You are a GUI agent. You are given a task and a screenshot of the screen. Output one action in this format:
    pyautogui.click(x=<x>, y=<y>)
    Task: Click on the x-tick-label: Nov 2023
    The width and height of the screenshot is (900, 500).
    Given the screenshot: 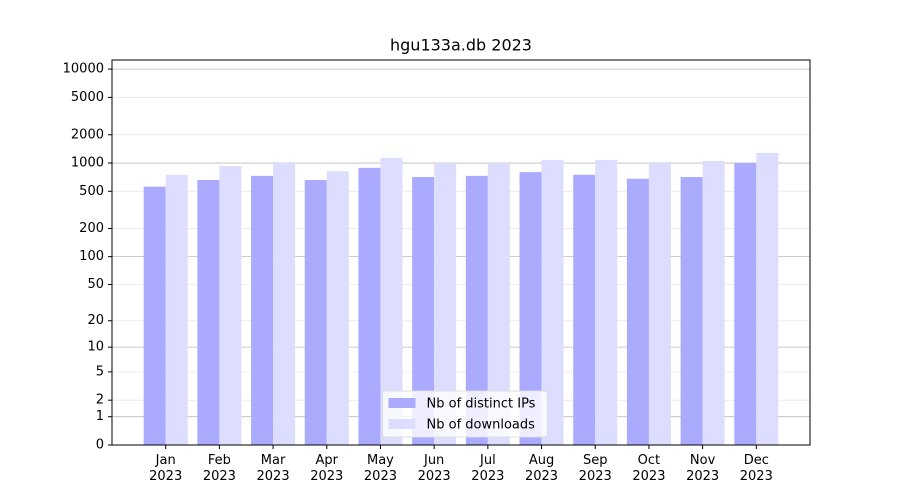 What is the action you would take?
    pyautogui.click(x=703, y=468)
    